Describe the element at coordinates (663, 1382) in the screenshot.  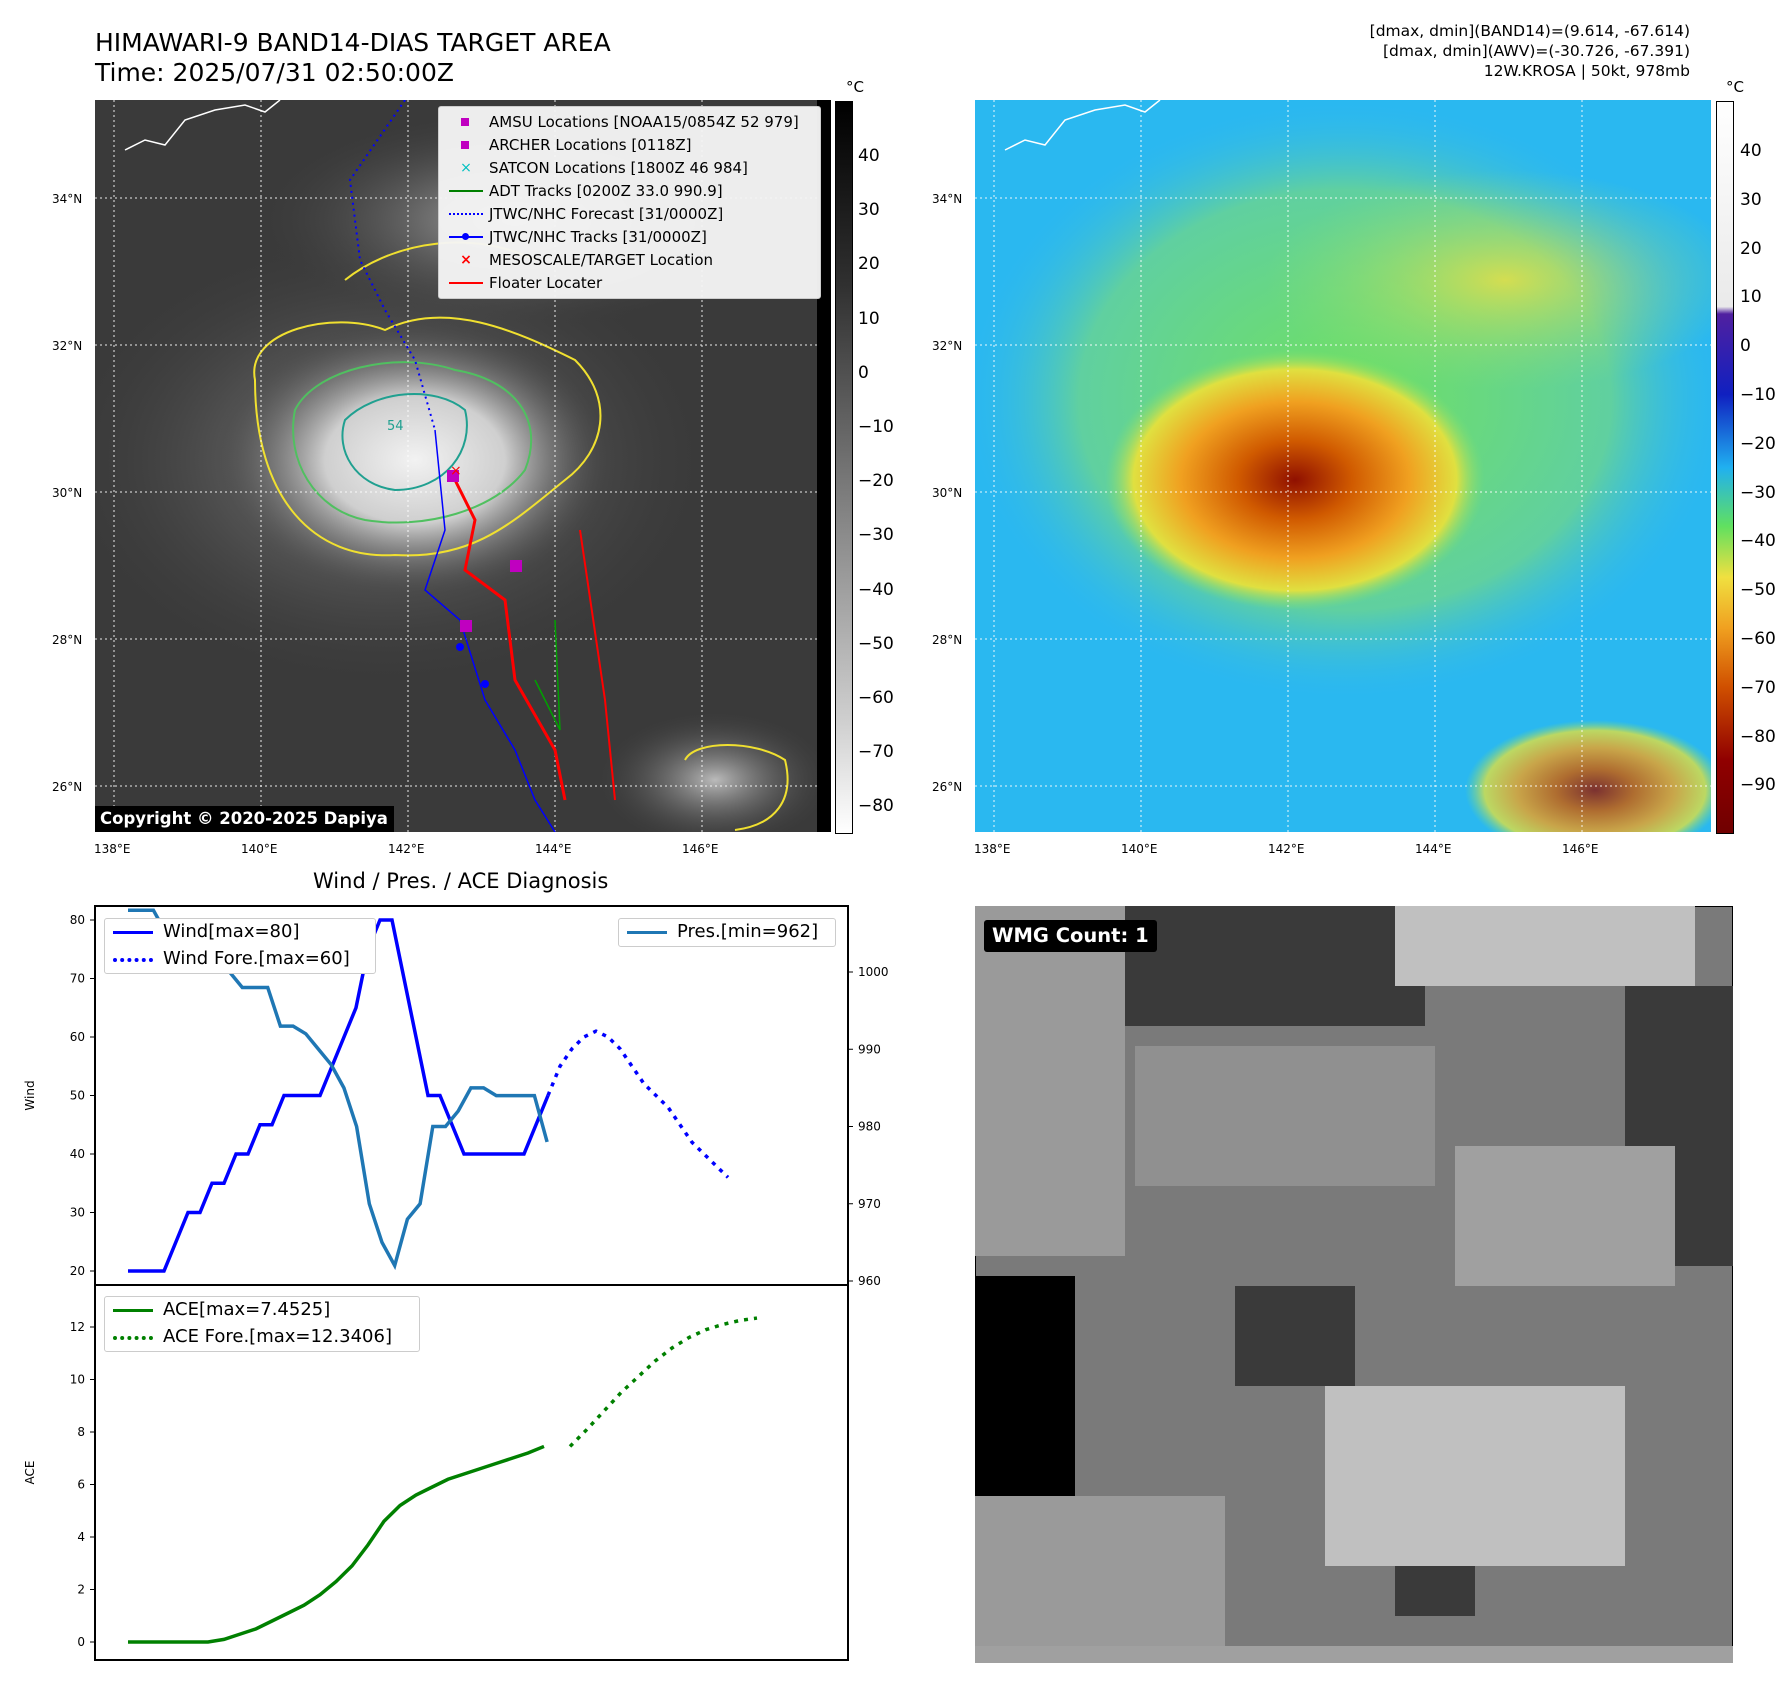
I see `ace-forecast-line` at that location.